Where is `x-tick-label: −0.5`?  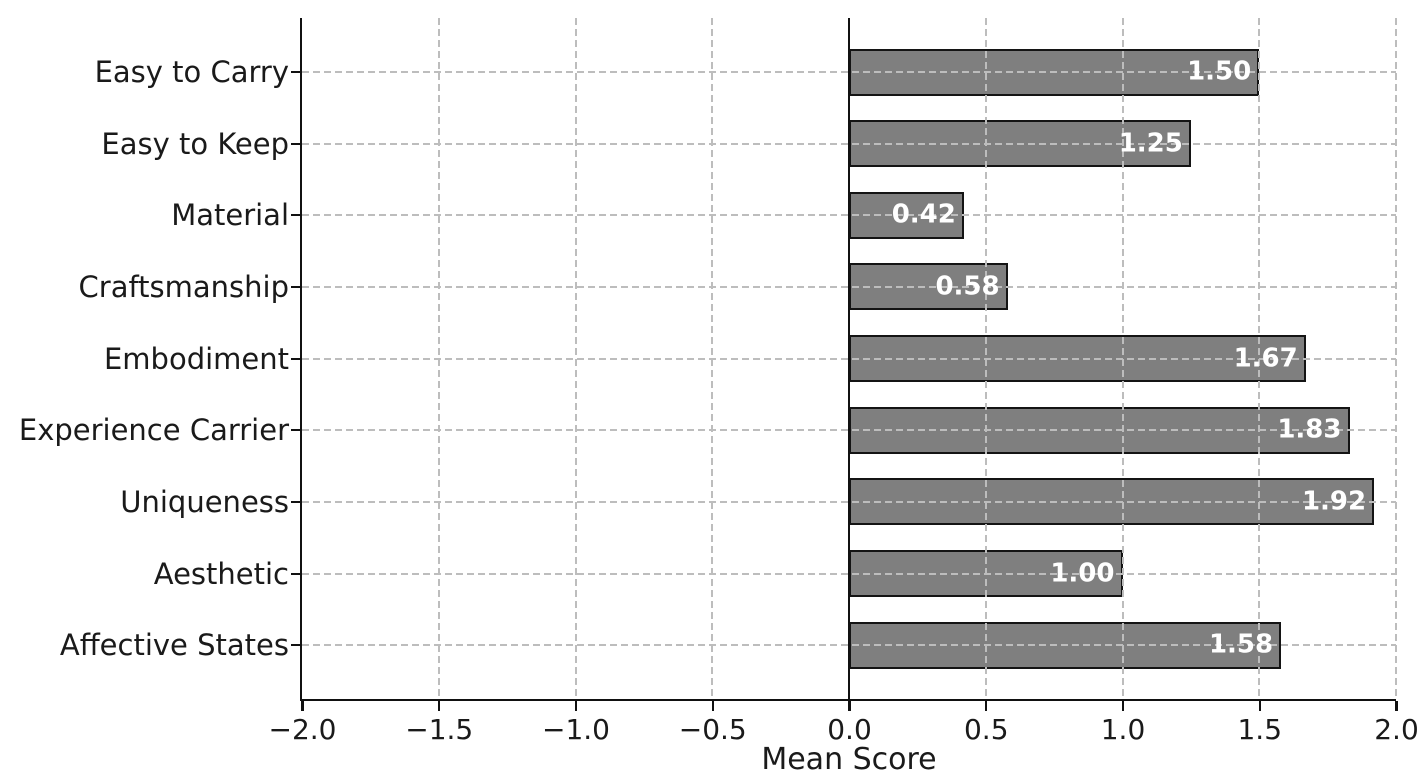
x-tick-label: −0.5 is located at coordinates (712, 729).